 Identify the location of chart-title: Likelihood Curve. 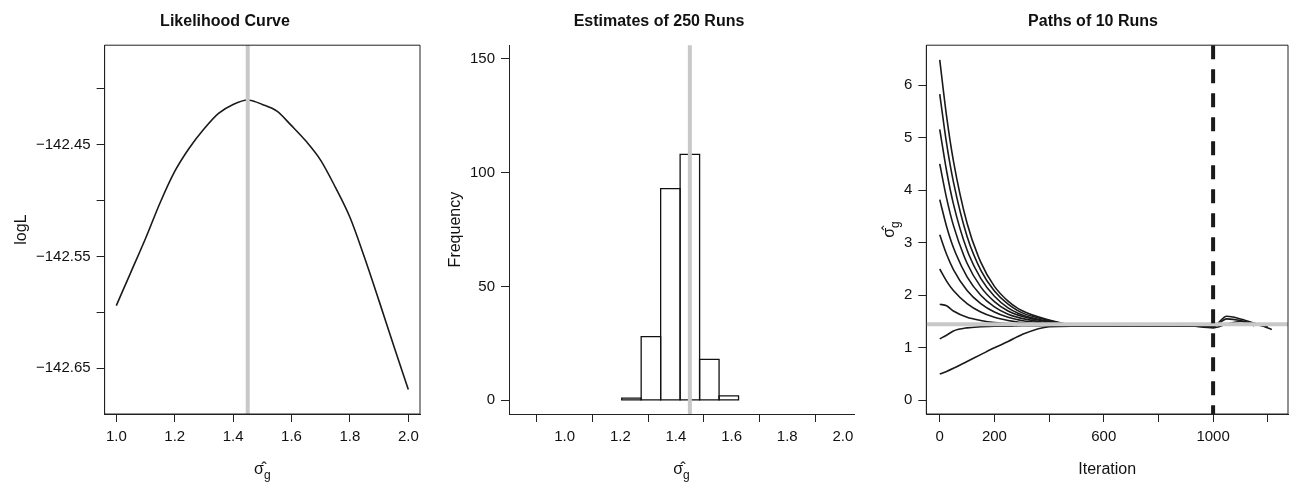
(225, 21).